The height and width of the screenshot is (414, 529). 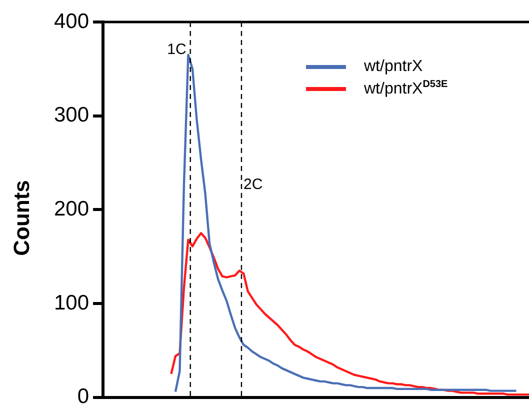 I want to click on y-tick-label: 200, so click(x=72, y=208).